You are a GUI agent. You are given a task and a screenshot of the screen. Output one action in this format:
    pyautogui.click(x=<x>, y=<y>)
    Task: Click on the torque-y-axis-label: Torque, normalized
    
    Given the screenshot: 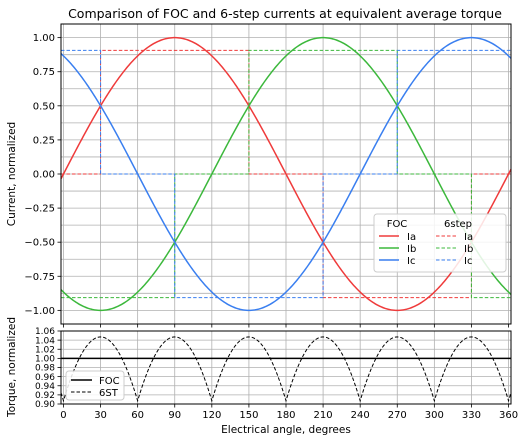 What is the action you would take?
    pyautogui.click(x=12, y=367)
    